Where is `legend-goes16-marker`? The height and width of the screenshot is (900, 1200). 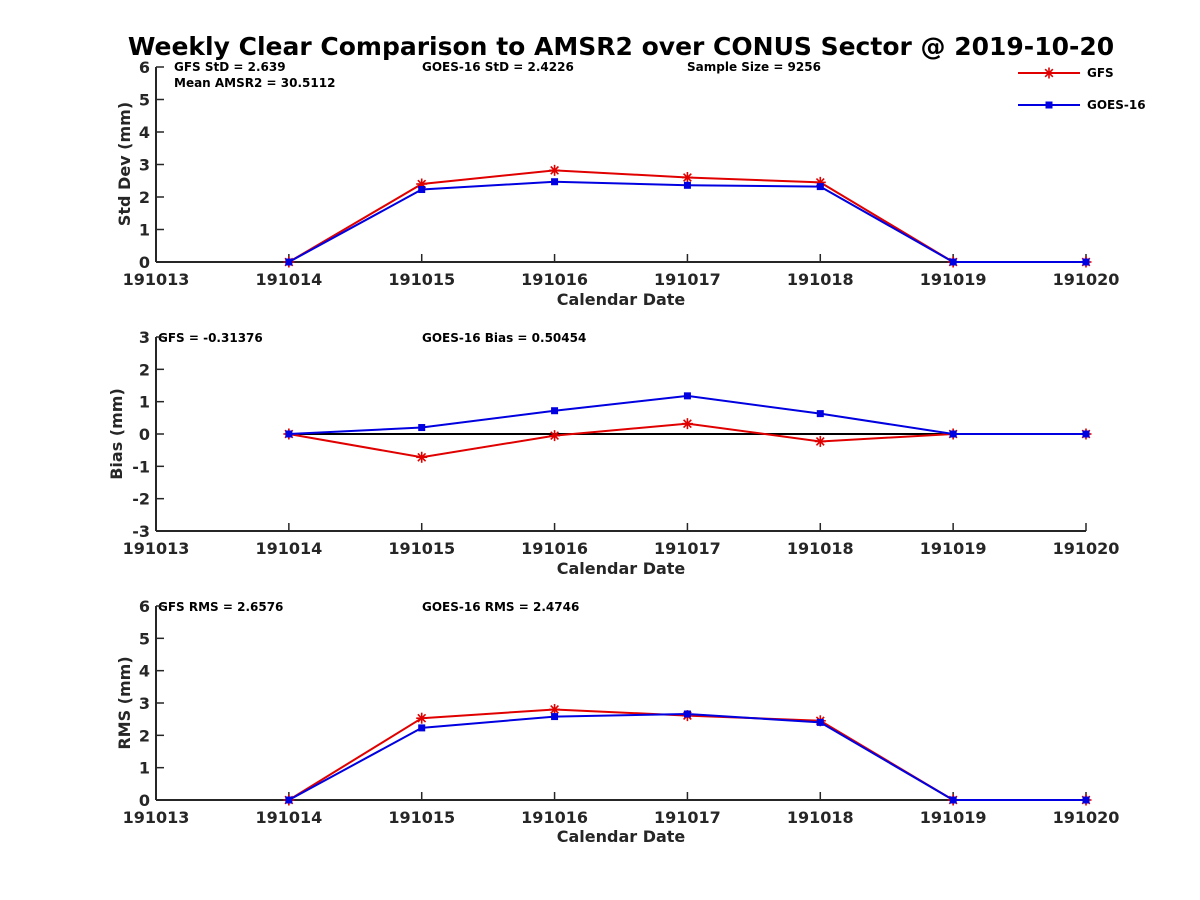
legend-goes16-marker is located at coordinates (1049, 105).